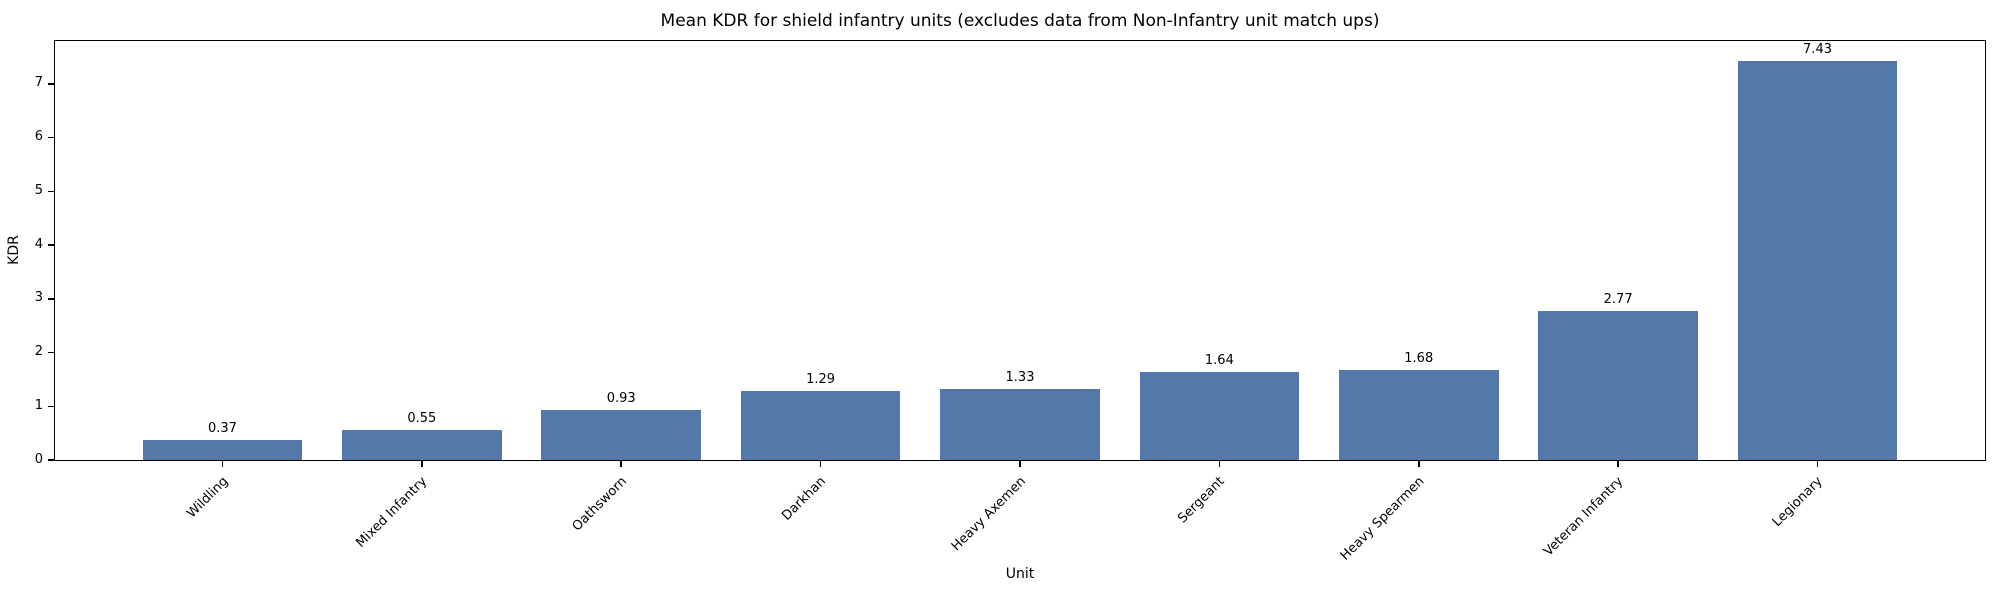  Describe the element at coordinates (1584, 517) in the screenshot. I see `x-tick-label: Veteran Infantry` at that location.